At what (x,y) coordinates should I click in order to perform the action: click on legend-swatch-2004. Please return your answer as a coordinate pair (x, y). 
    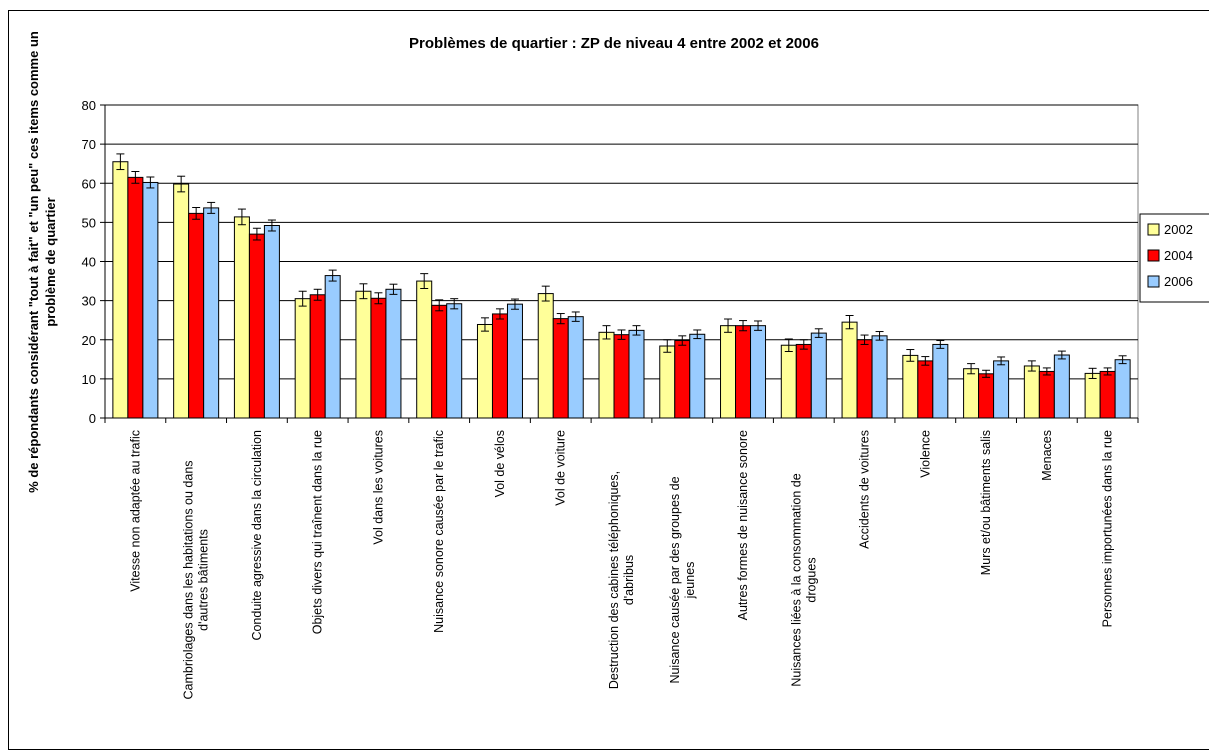
    Looking at the image, I should click on (1153, 255).